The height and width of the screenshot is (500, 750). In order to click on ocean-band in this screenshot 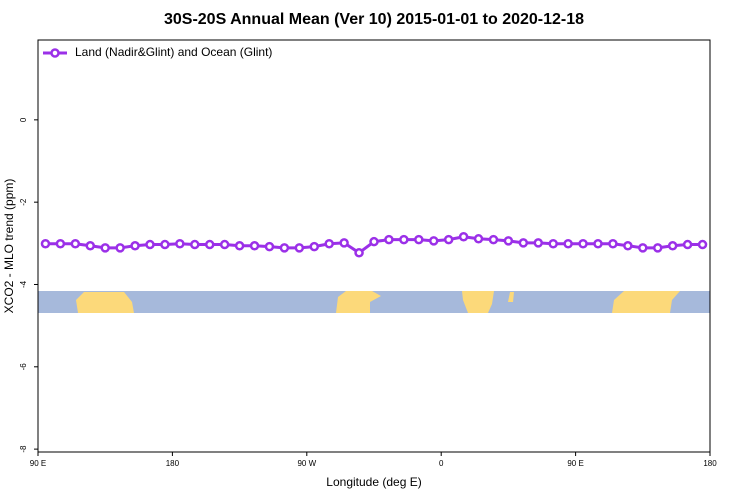, I will do `click(374, 302)`.